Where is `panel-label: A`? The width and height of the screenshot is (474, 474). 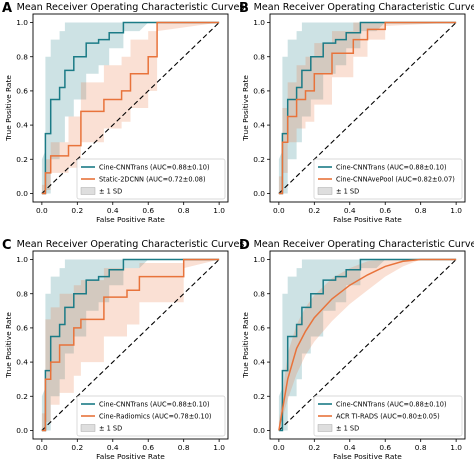
panel-label: A is located at coordinates (7, 8).